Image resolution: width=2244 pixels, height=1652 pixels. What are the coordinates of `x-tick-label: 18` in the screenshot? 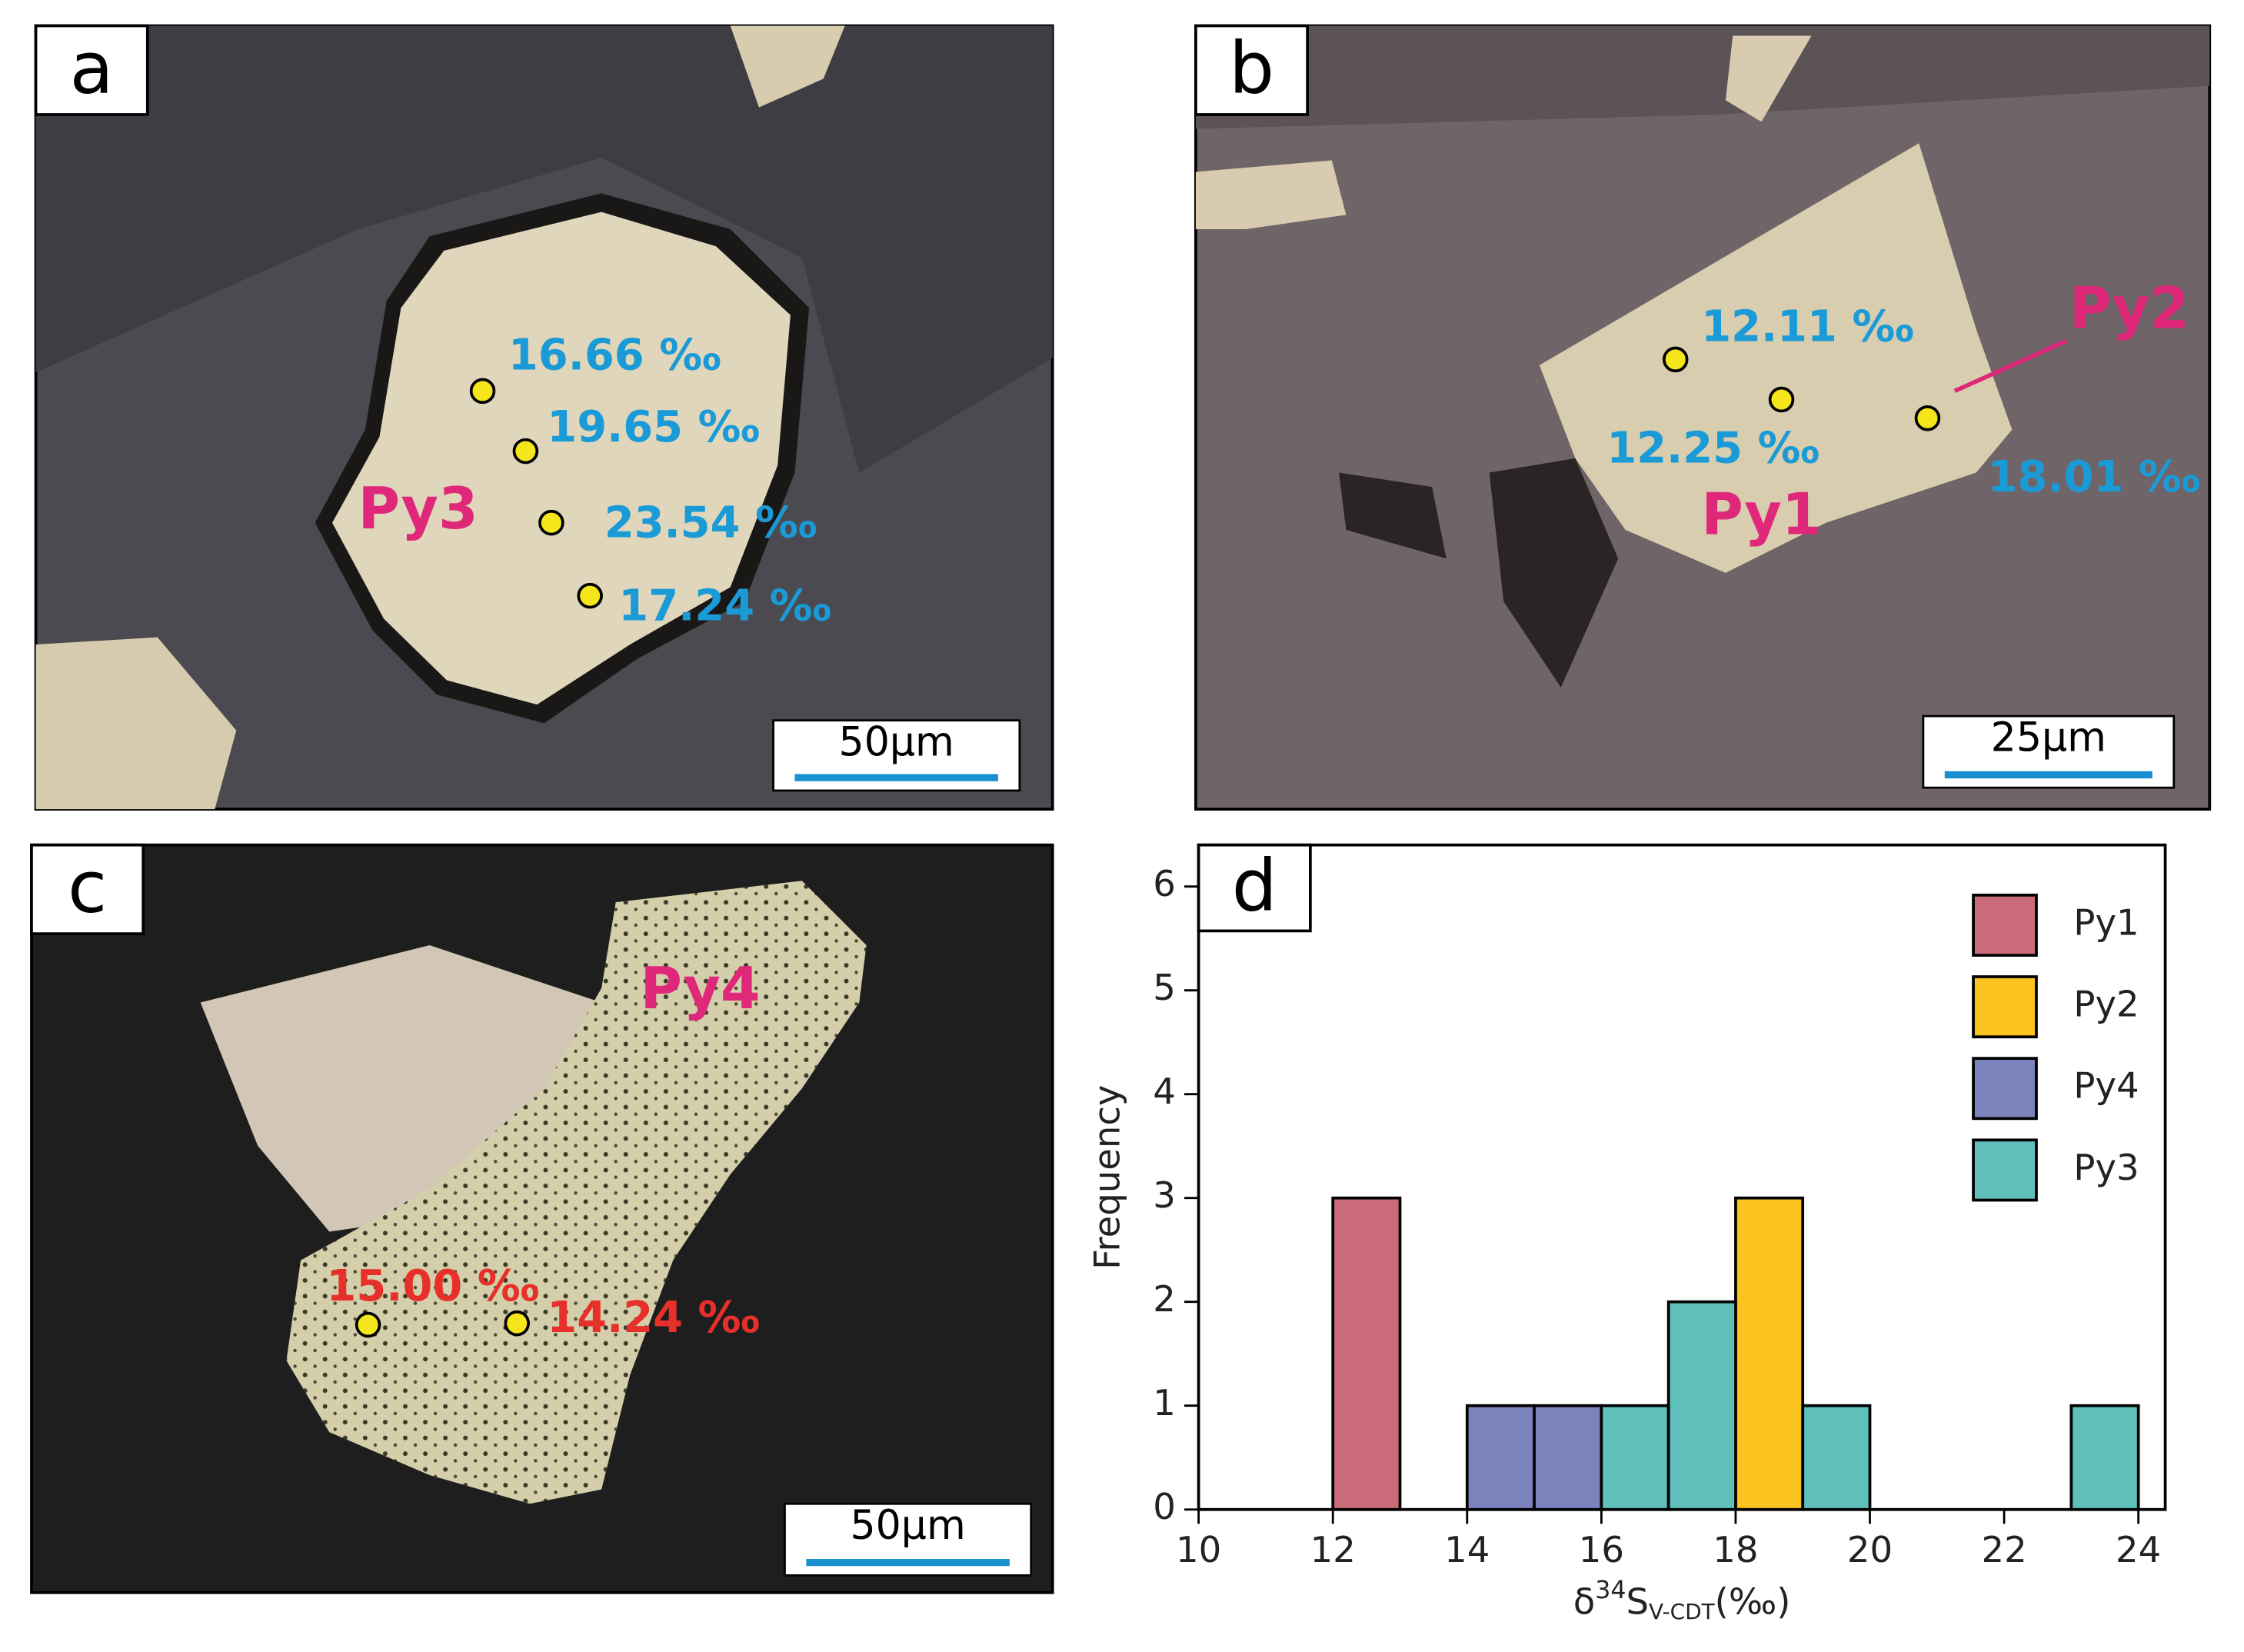 It's located at (1735, 1549).